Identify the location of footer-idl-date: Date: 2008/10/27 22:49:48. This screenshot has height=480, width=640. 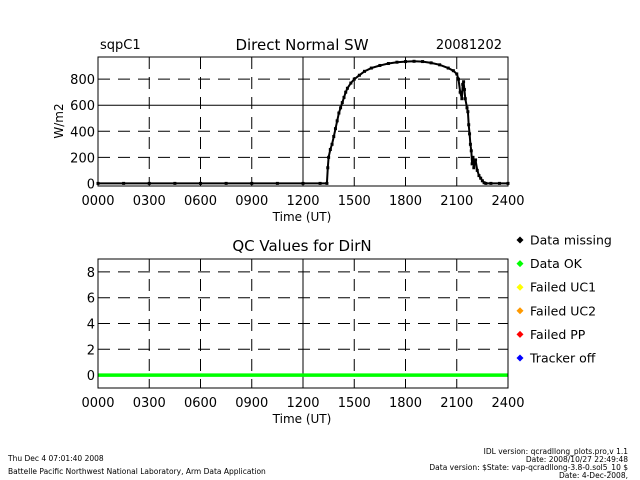
(577, 459).